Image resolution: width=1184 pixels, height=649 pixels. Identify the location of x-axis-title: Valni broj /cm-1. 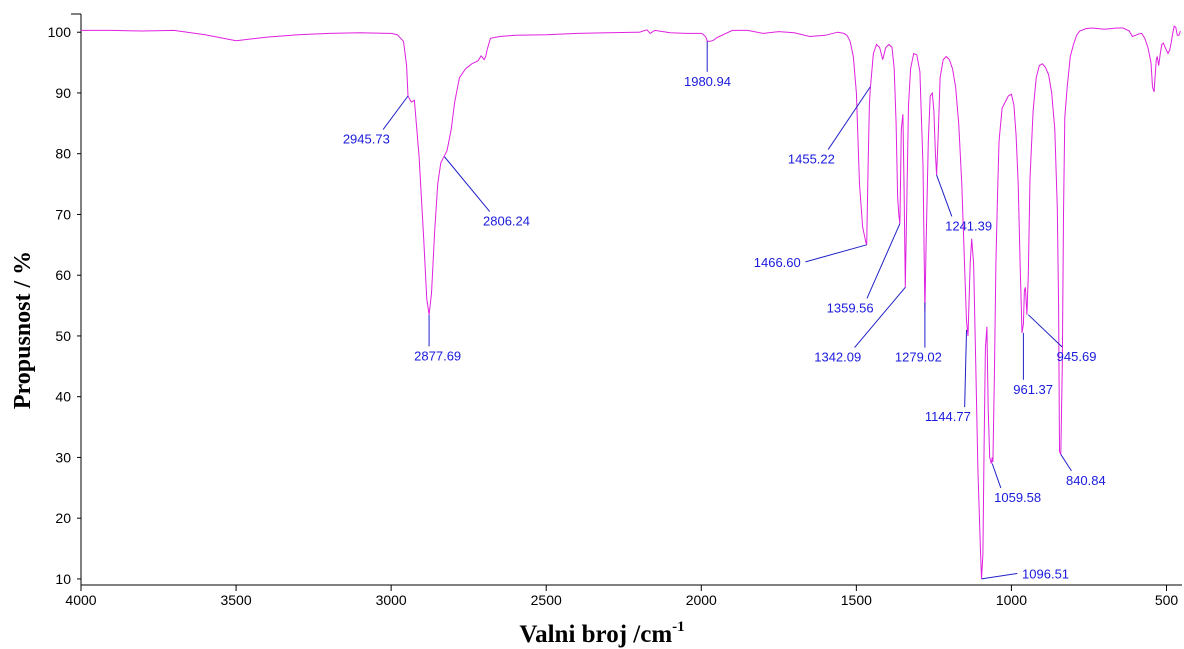
(601, 633).